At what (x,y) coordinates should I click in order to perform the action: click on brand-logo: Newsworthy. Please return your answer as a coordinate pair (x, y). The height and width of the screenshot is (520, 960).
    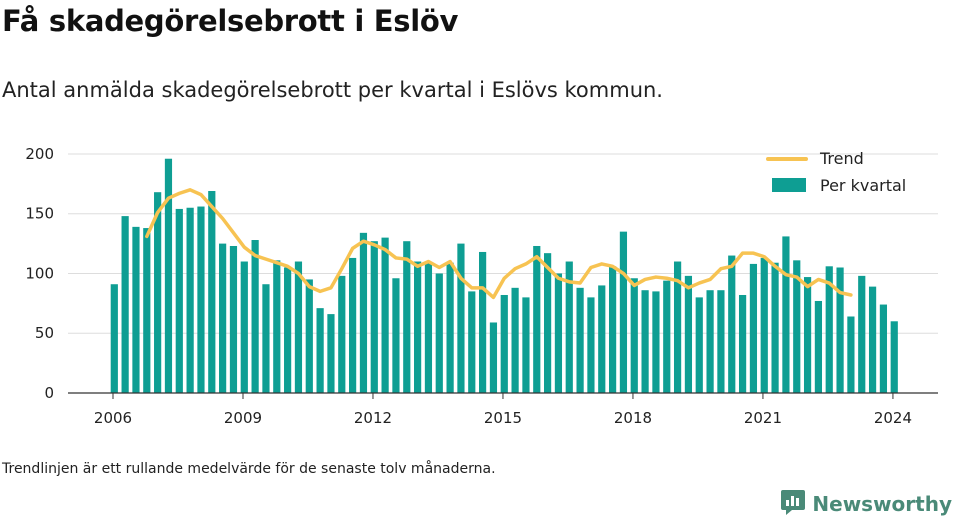
    Looking at the image, I should click on (866, 504).